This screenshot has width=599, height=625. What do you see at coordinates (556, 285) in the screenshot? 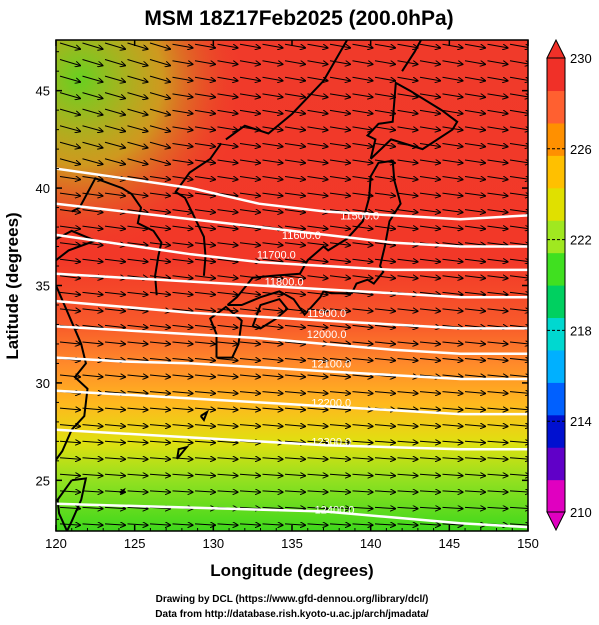
I see `colorbar-frame` at bounding box center [556, 285].